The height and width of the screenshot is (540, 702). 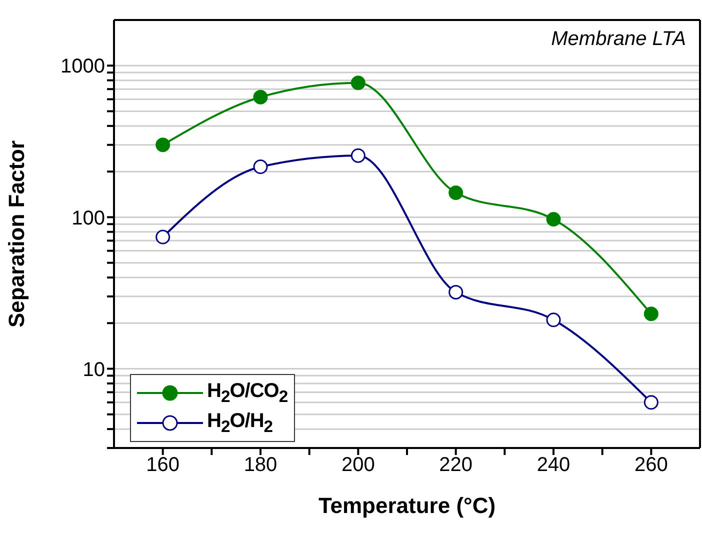 What do you see at coordinates (163, 465) in the screenshot?
I see `x-tick-label: 160` at bounding box center [163, 465].